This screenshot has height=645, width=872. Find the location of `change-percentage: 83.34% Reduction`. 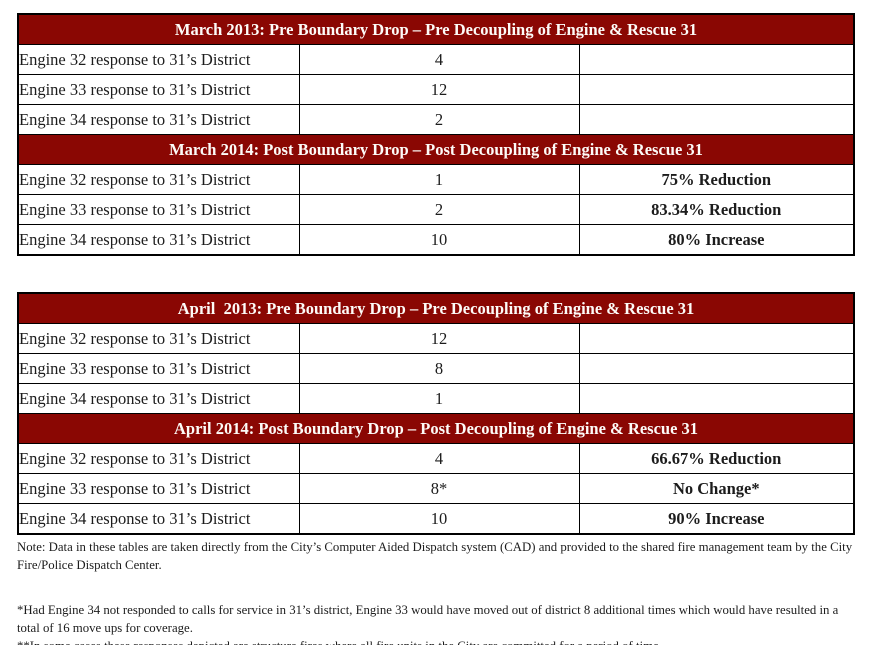

change-percentage: 83.34% Reduction is located at coordinates (716, 209).